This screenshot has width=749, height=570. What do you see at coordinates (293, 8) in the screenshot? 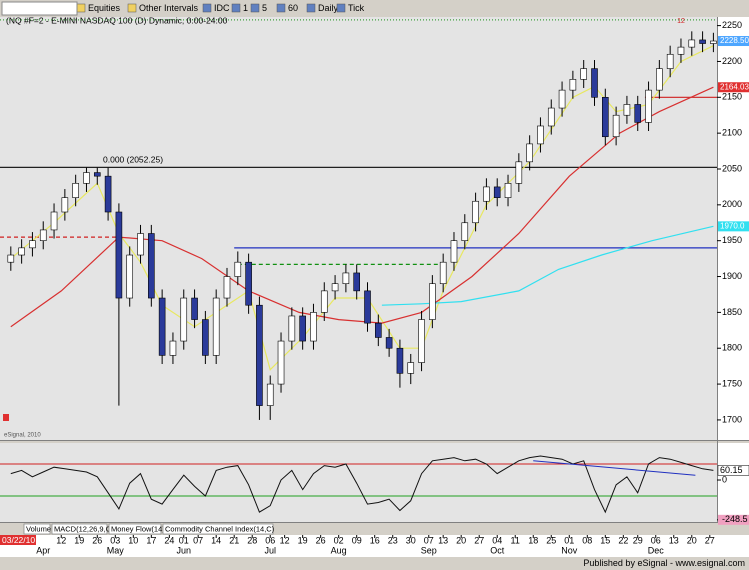
I see `toolbar-button: 60` at bounding box center [293, 8].